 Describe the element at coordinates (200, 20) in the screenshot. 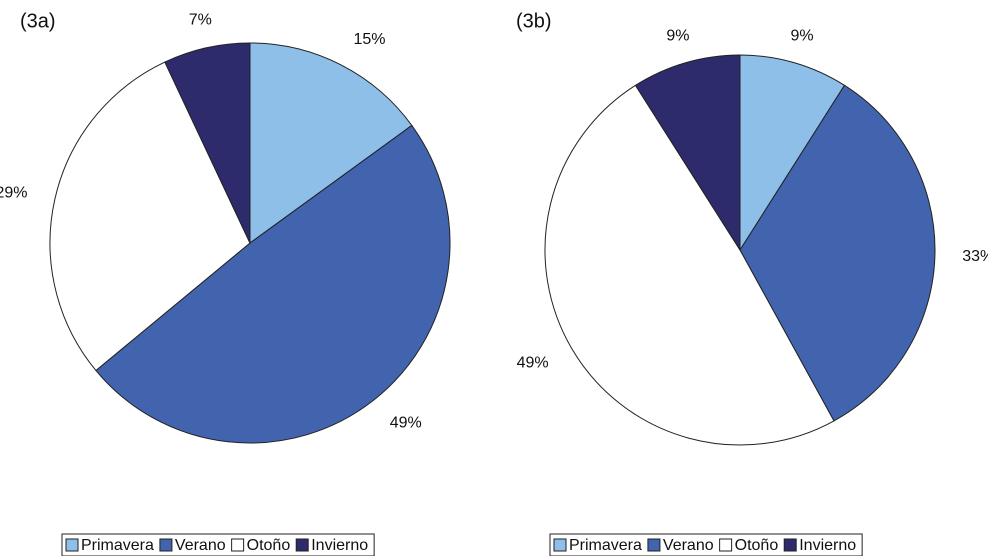

I see `data-label: 7%` at that location.